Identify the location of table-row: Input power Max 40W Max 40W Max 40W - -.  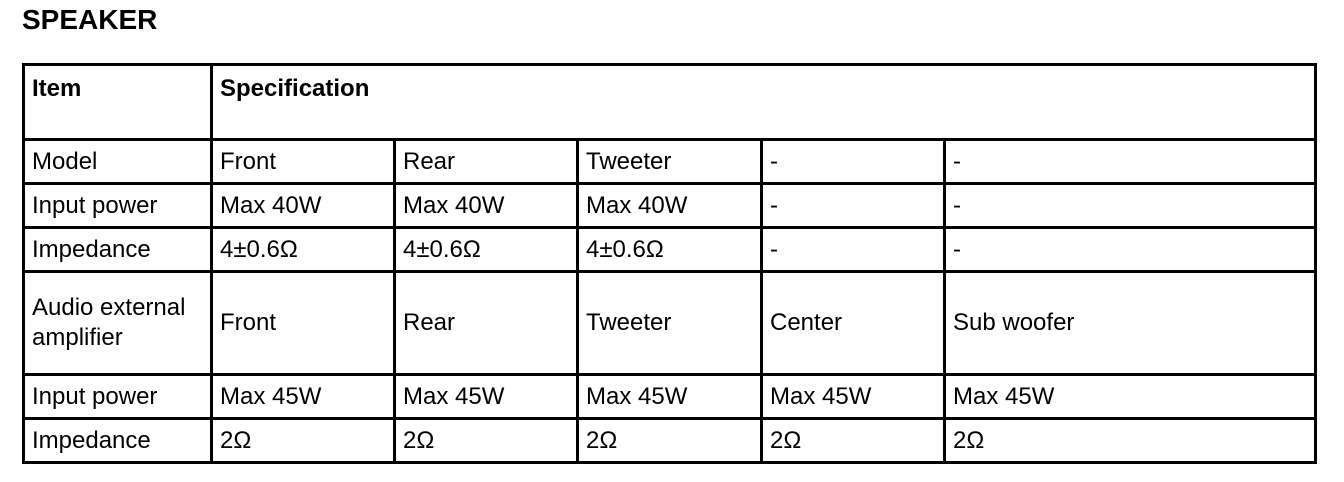
(669, 205).